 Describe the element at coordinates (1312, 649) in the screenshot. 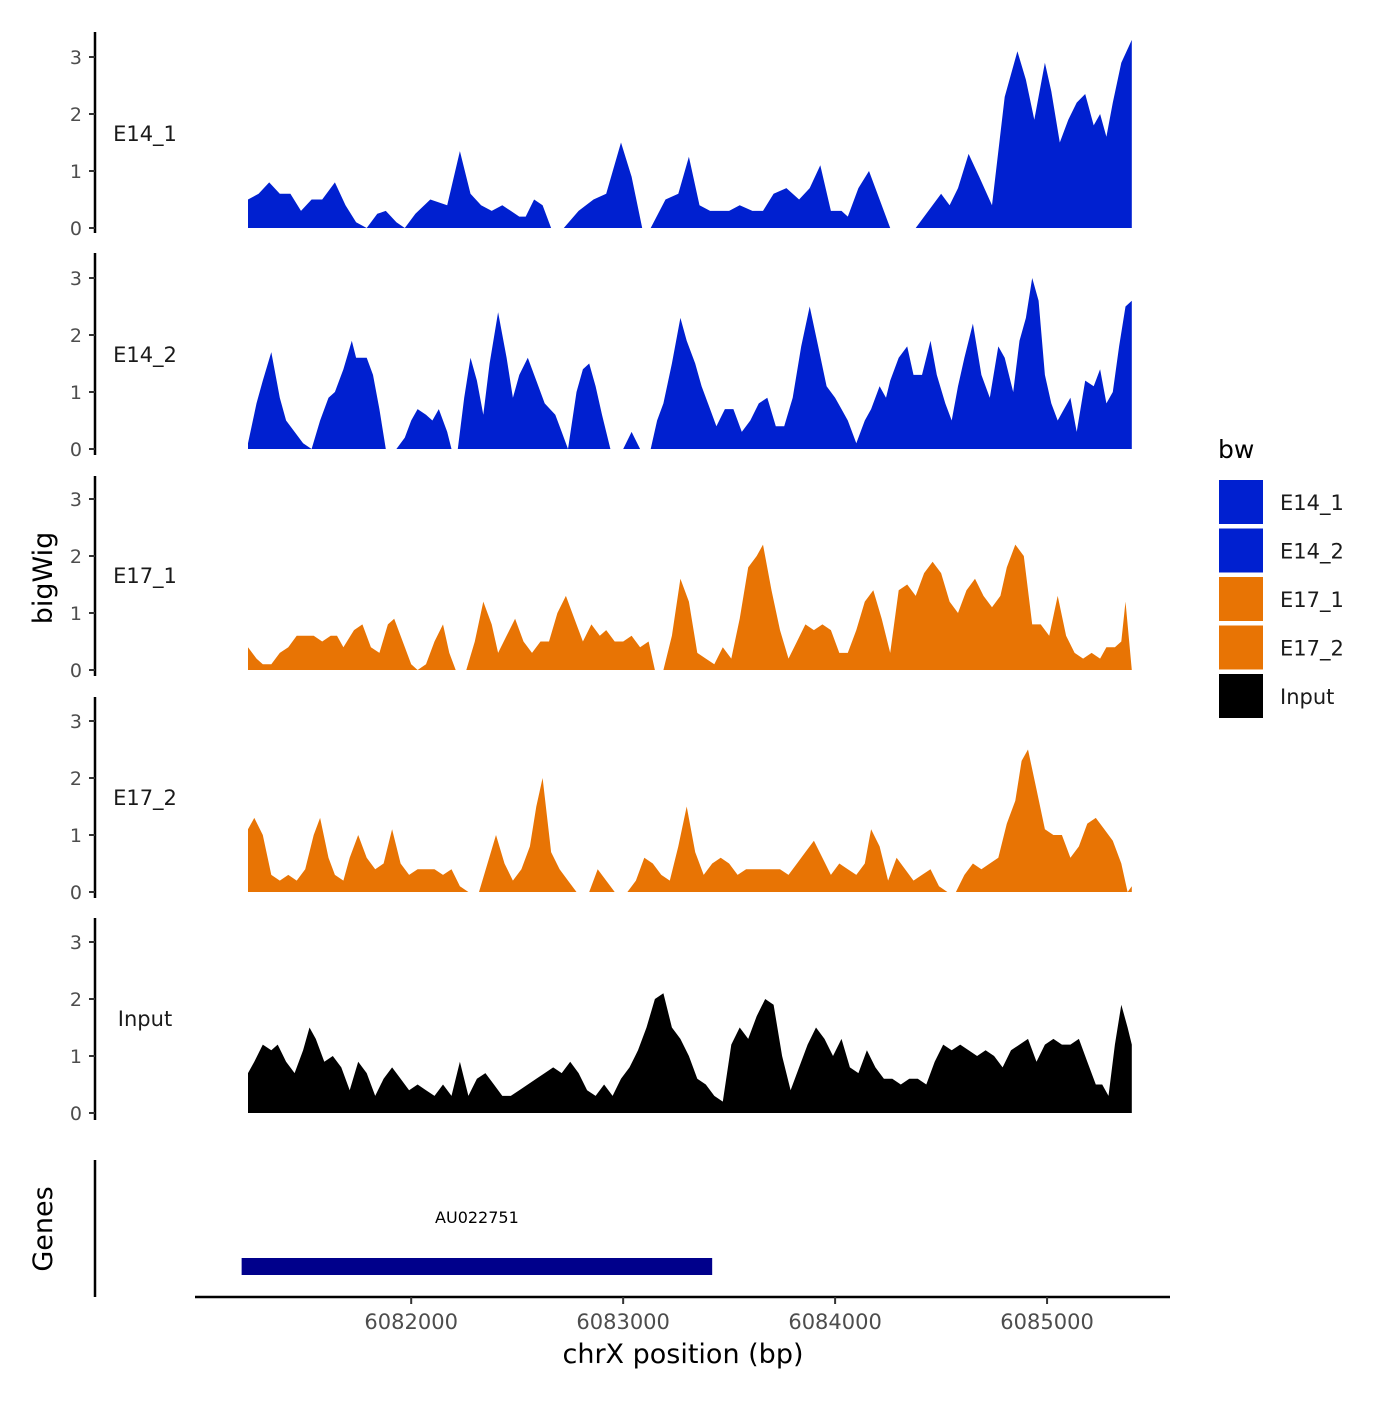

I see `legend-label-E17_2: E17_2` at that location.